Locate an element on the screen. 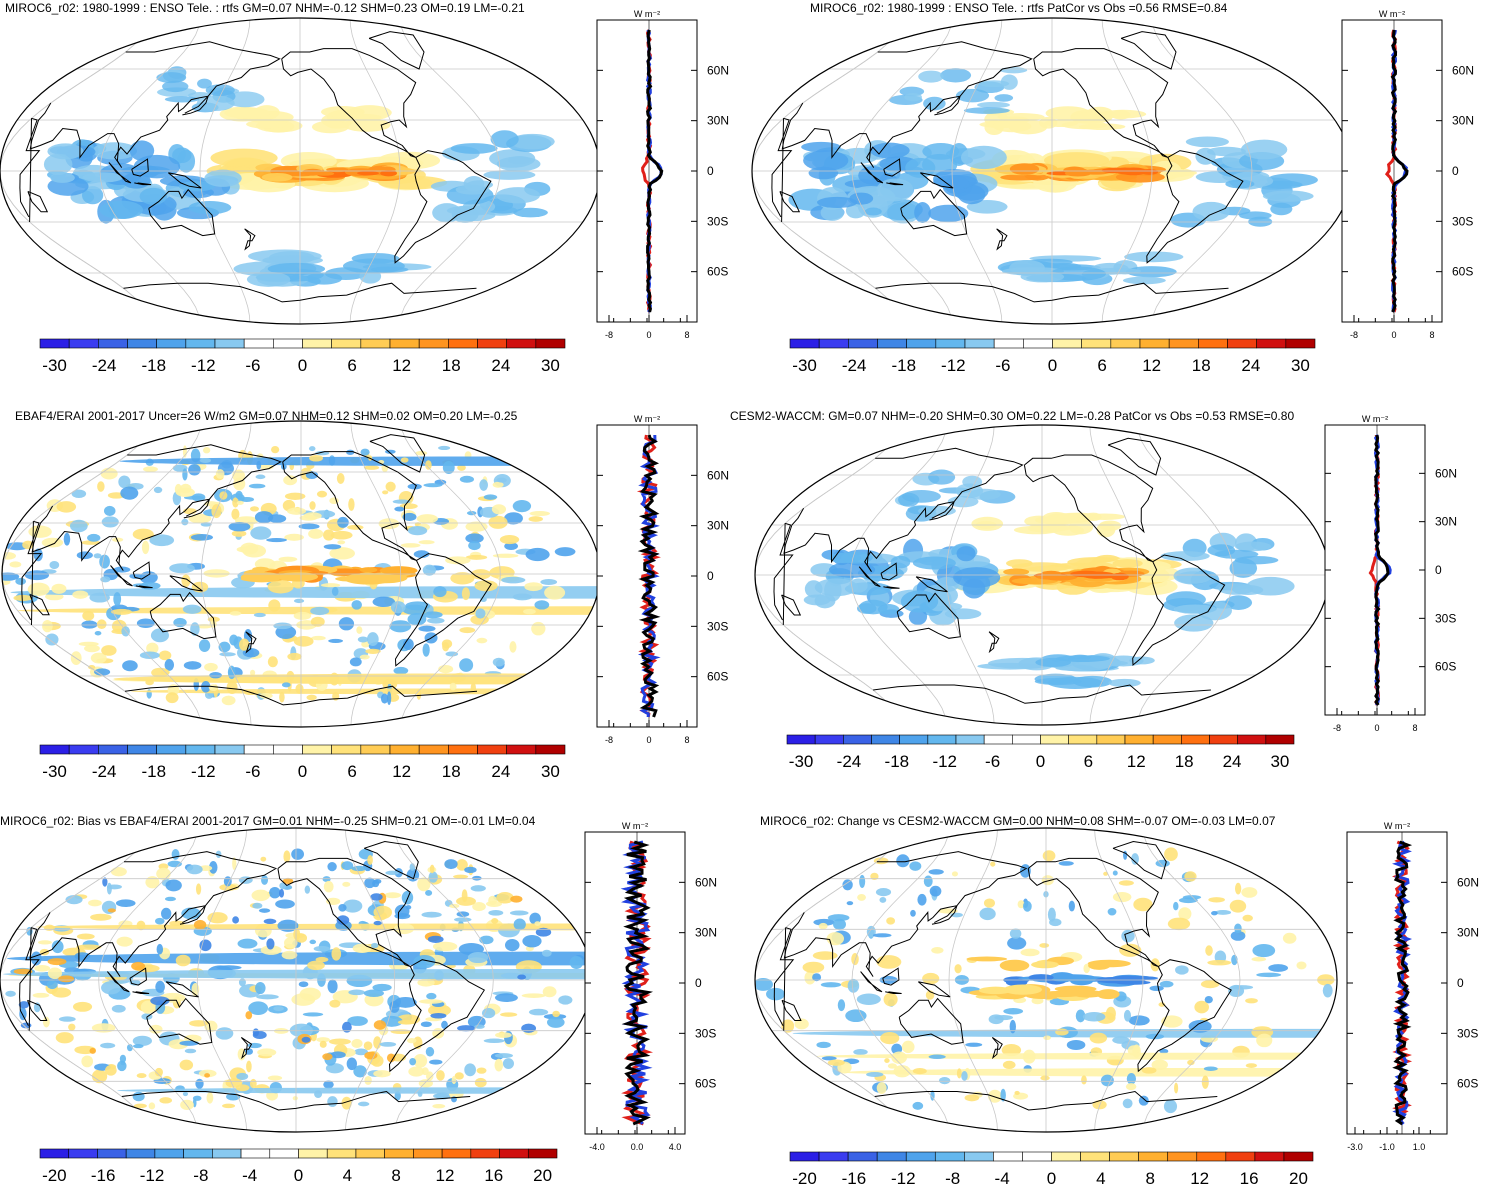 This screenshot has height=1186, width=1489. colorbar-labels: -20 -16 -12 -8 -4 0 4 8 12 16 20 is located at coordinates (297, 1175).